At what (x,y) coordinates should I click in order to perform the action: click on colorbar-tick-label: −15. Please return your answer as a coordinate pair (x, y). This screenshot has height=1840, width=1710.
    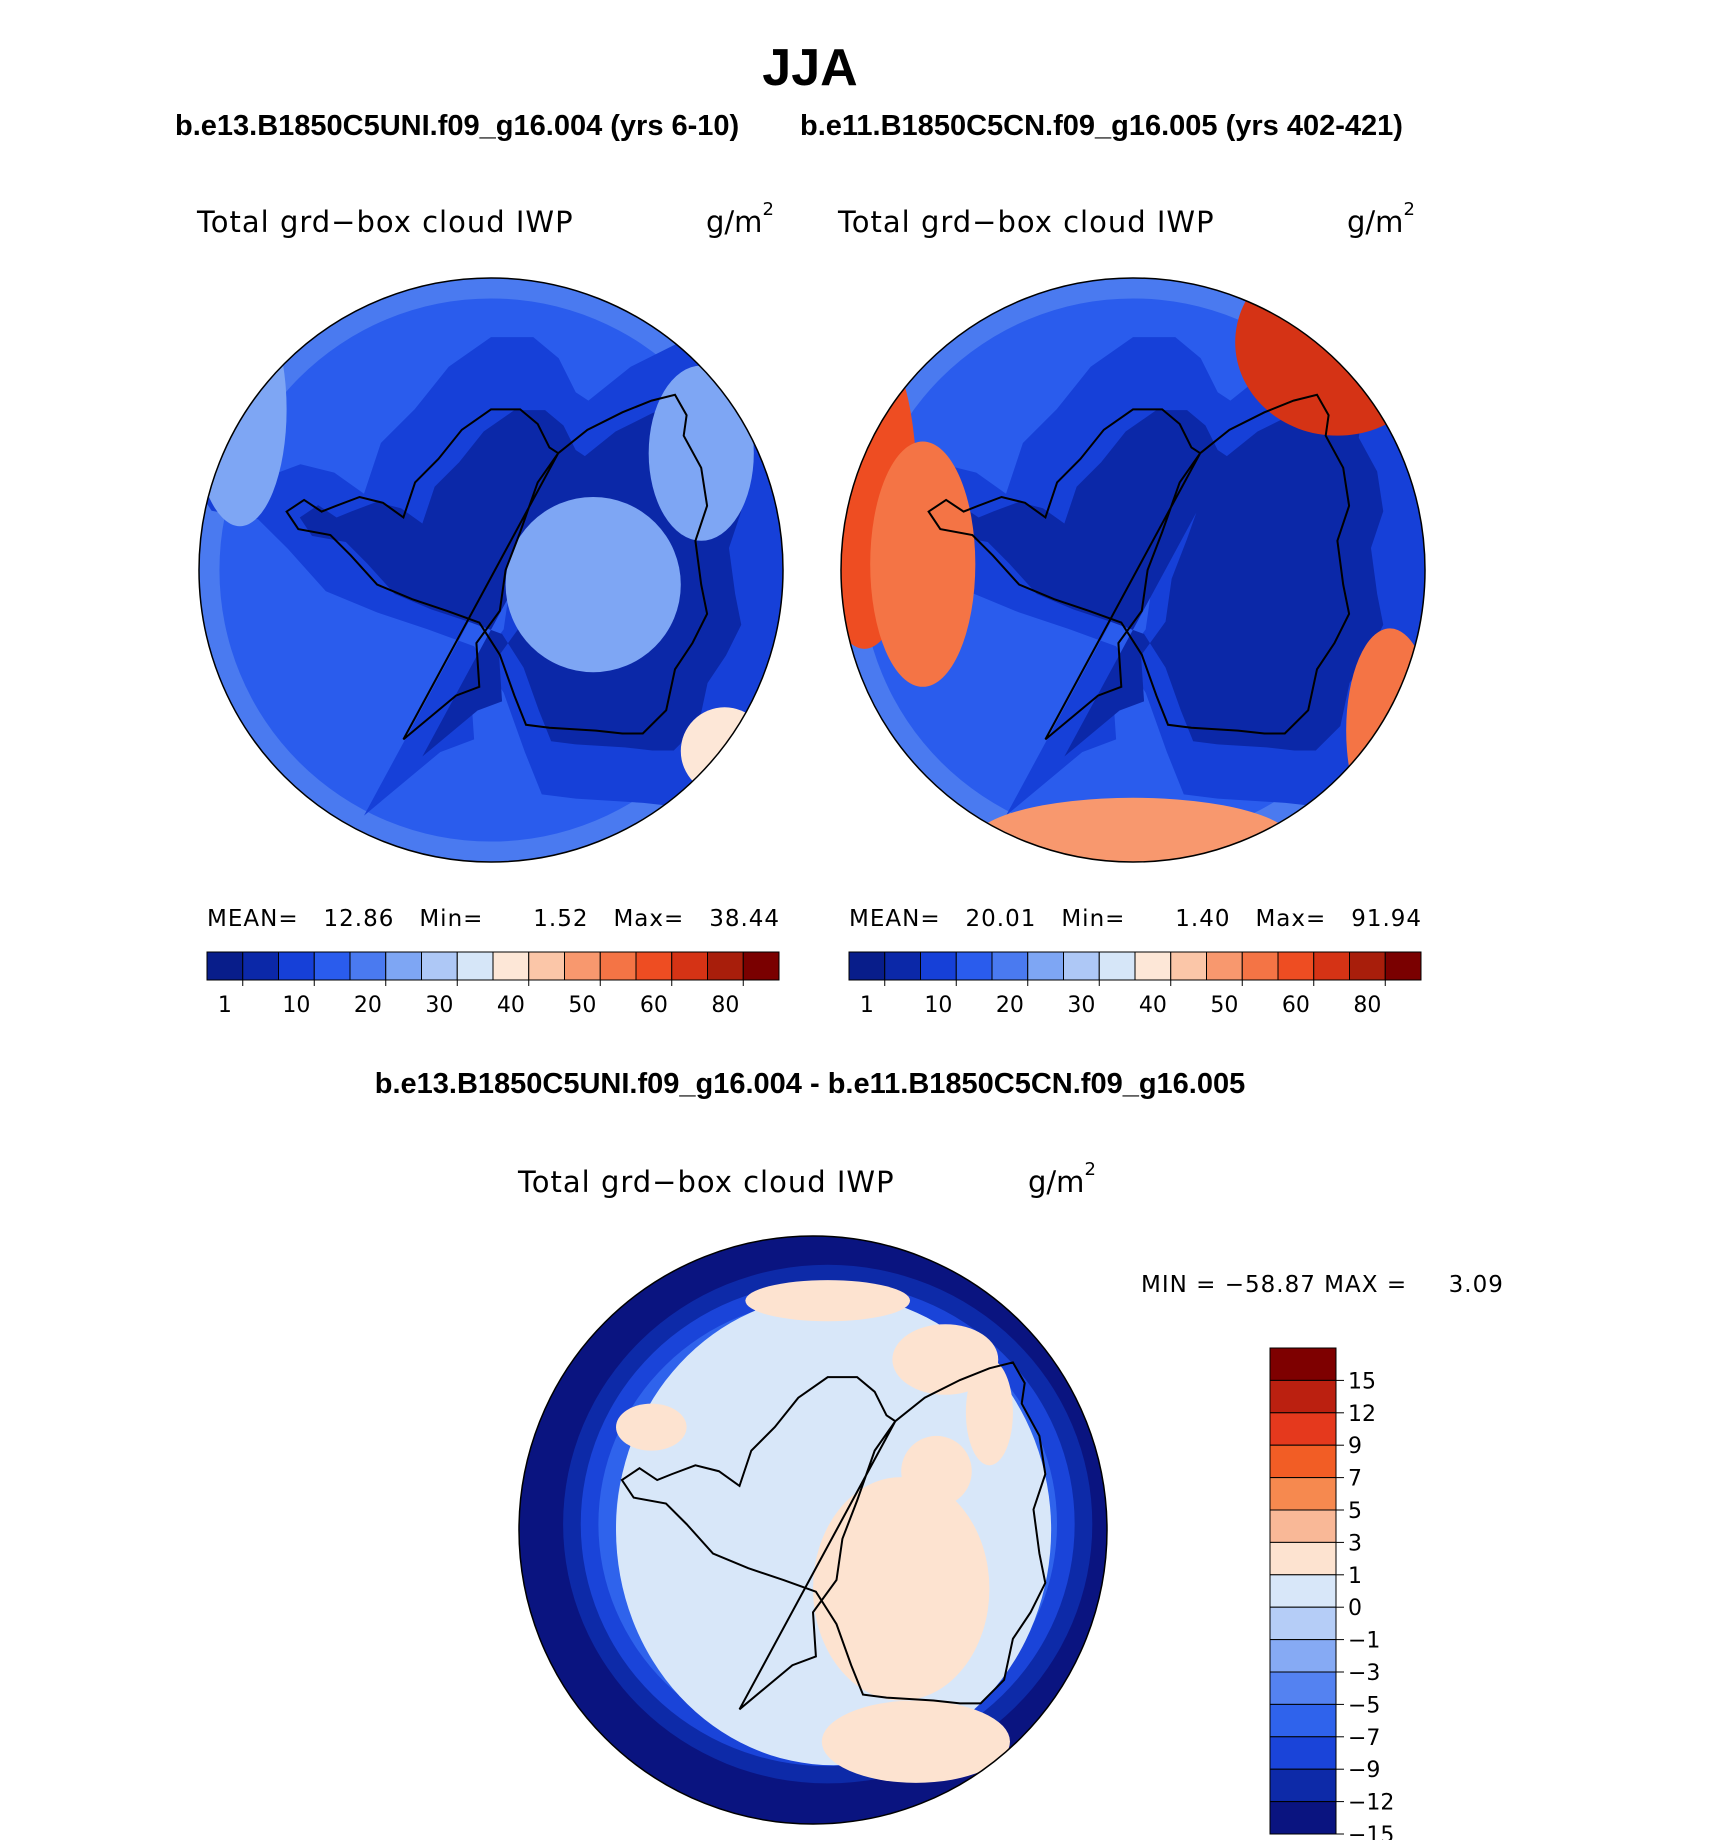
    Looking at the image, I should click on (1371, 1831).